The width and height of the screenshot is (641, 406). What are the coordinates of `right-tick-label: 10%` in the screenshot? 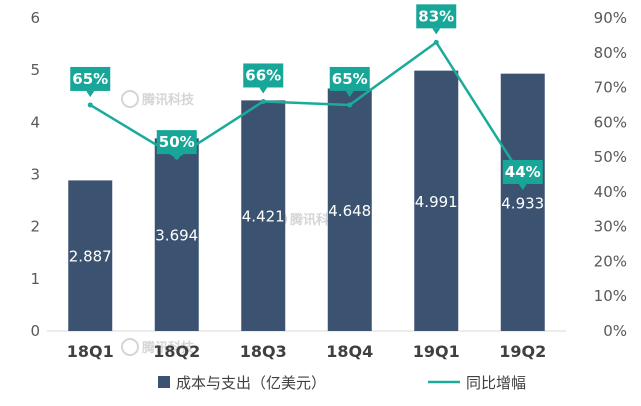 It's located at (610, 296).